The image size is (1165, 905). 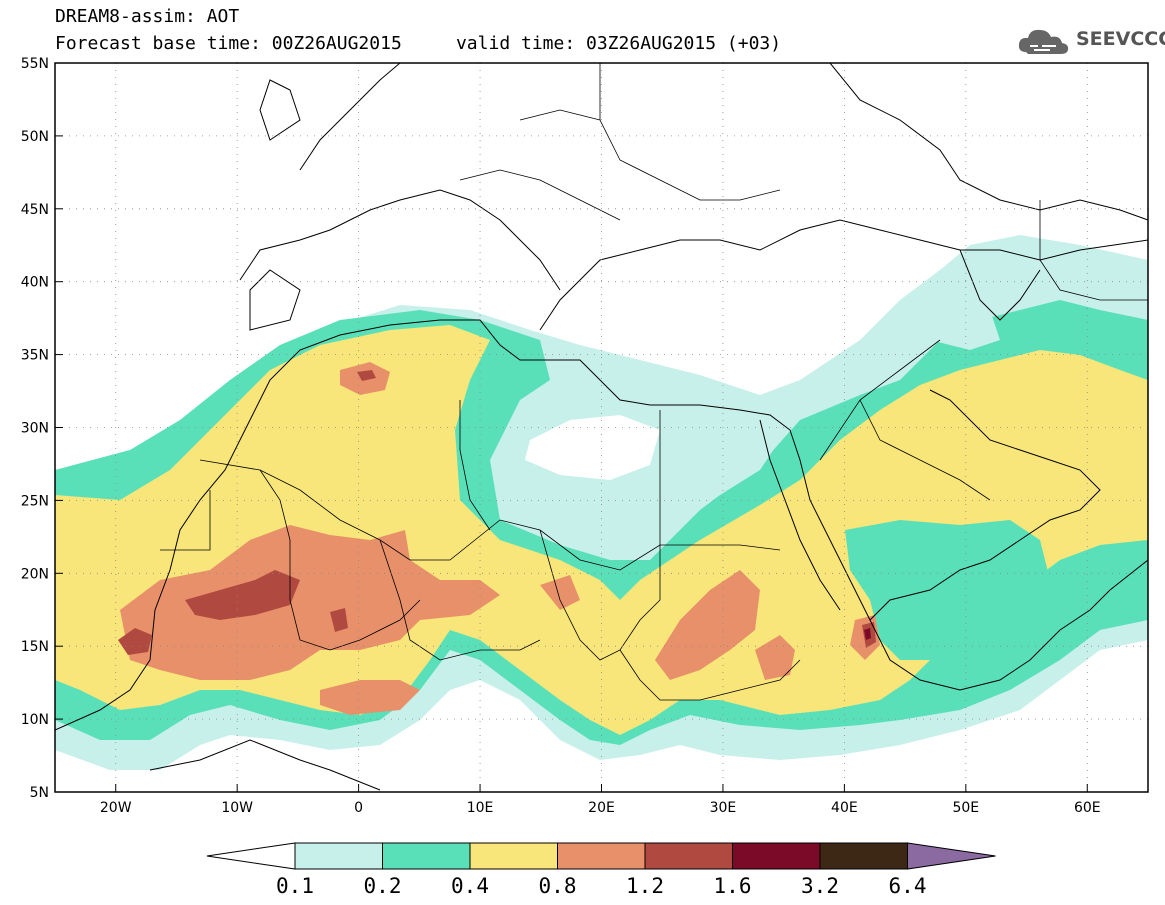 What do you see at coordinates (116, 808) in the screenshot?
I see `lon-label: 20W` at bounding box center [116, 808].